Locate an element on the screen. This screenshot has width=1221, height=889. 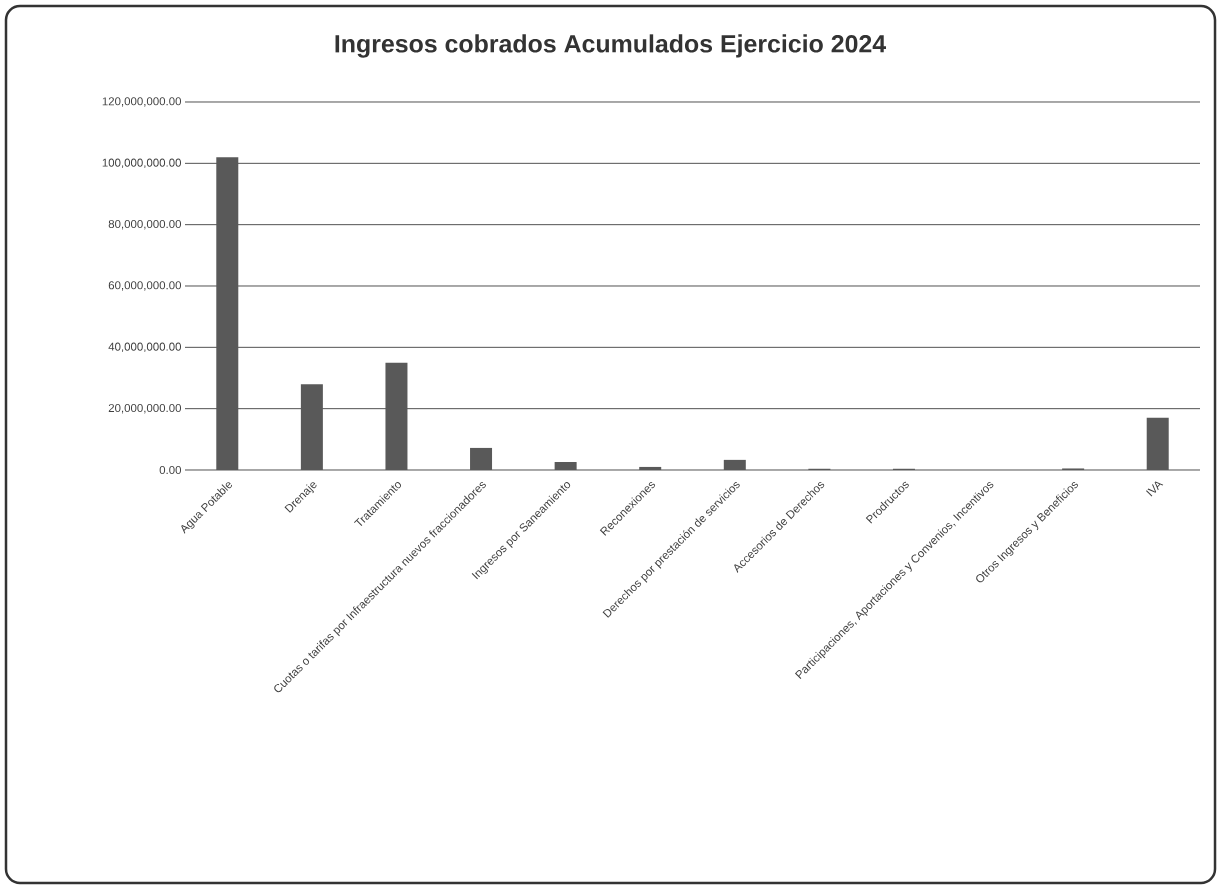
y-tick-label: 80,000,000.00 is located at coordinates (145, 224).